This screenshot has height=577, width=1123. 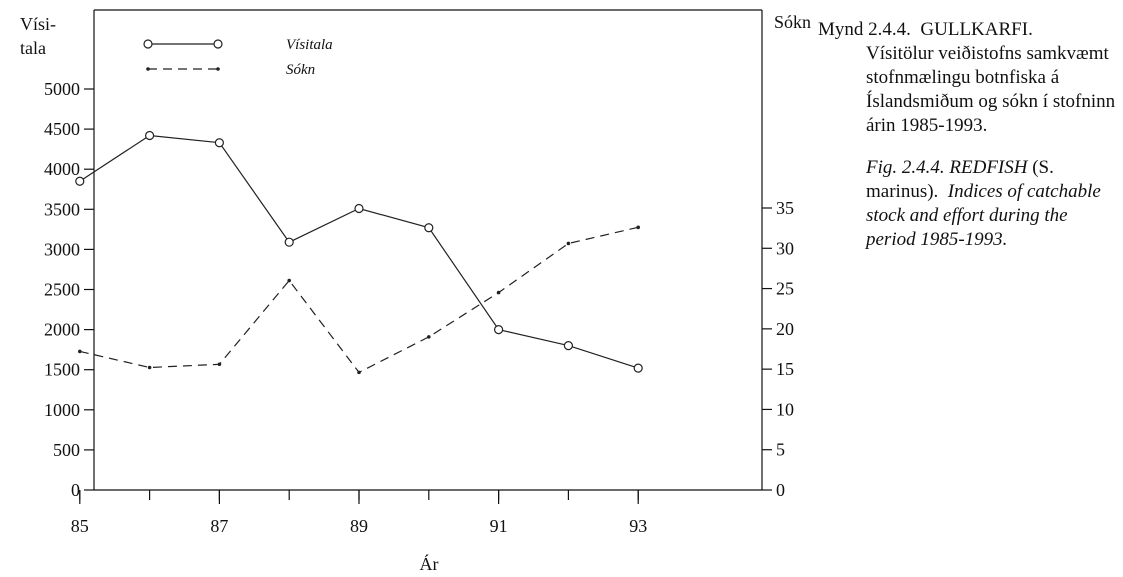 What do you see at coordinates (359, 300) in the screenshot?
I see `series-line-sokn` at bounding box center [359, 300].